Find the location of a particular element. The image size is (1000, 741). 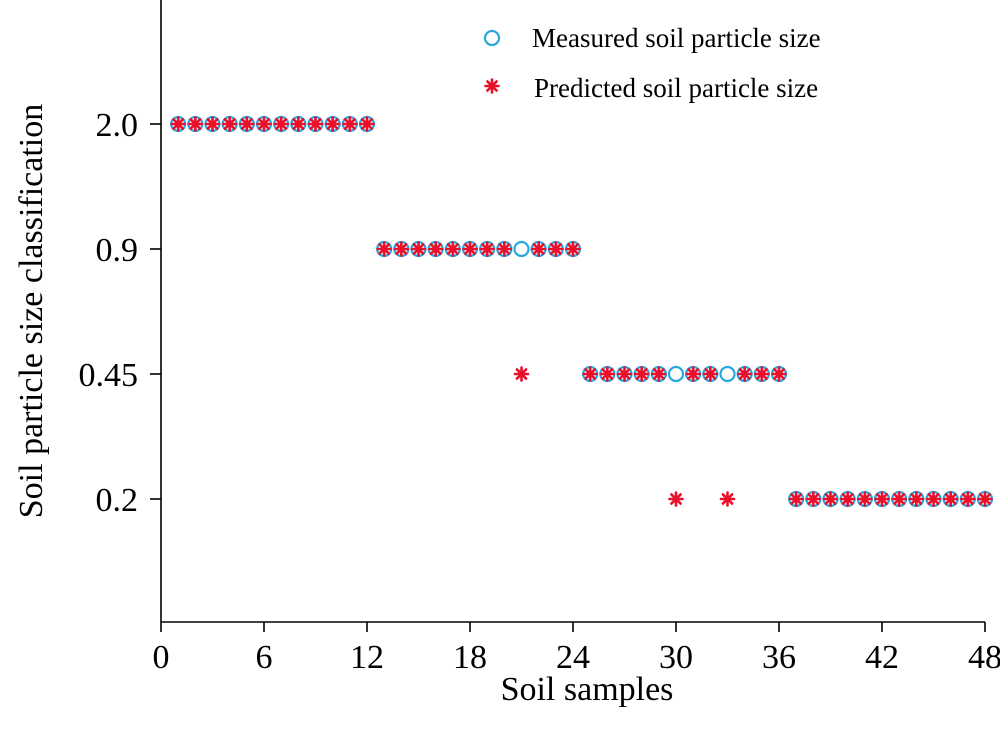

x-tick-label: 0 is located at coordinates (161, 657).